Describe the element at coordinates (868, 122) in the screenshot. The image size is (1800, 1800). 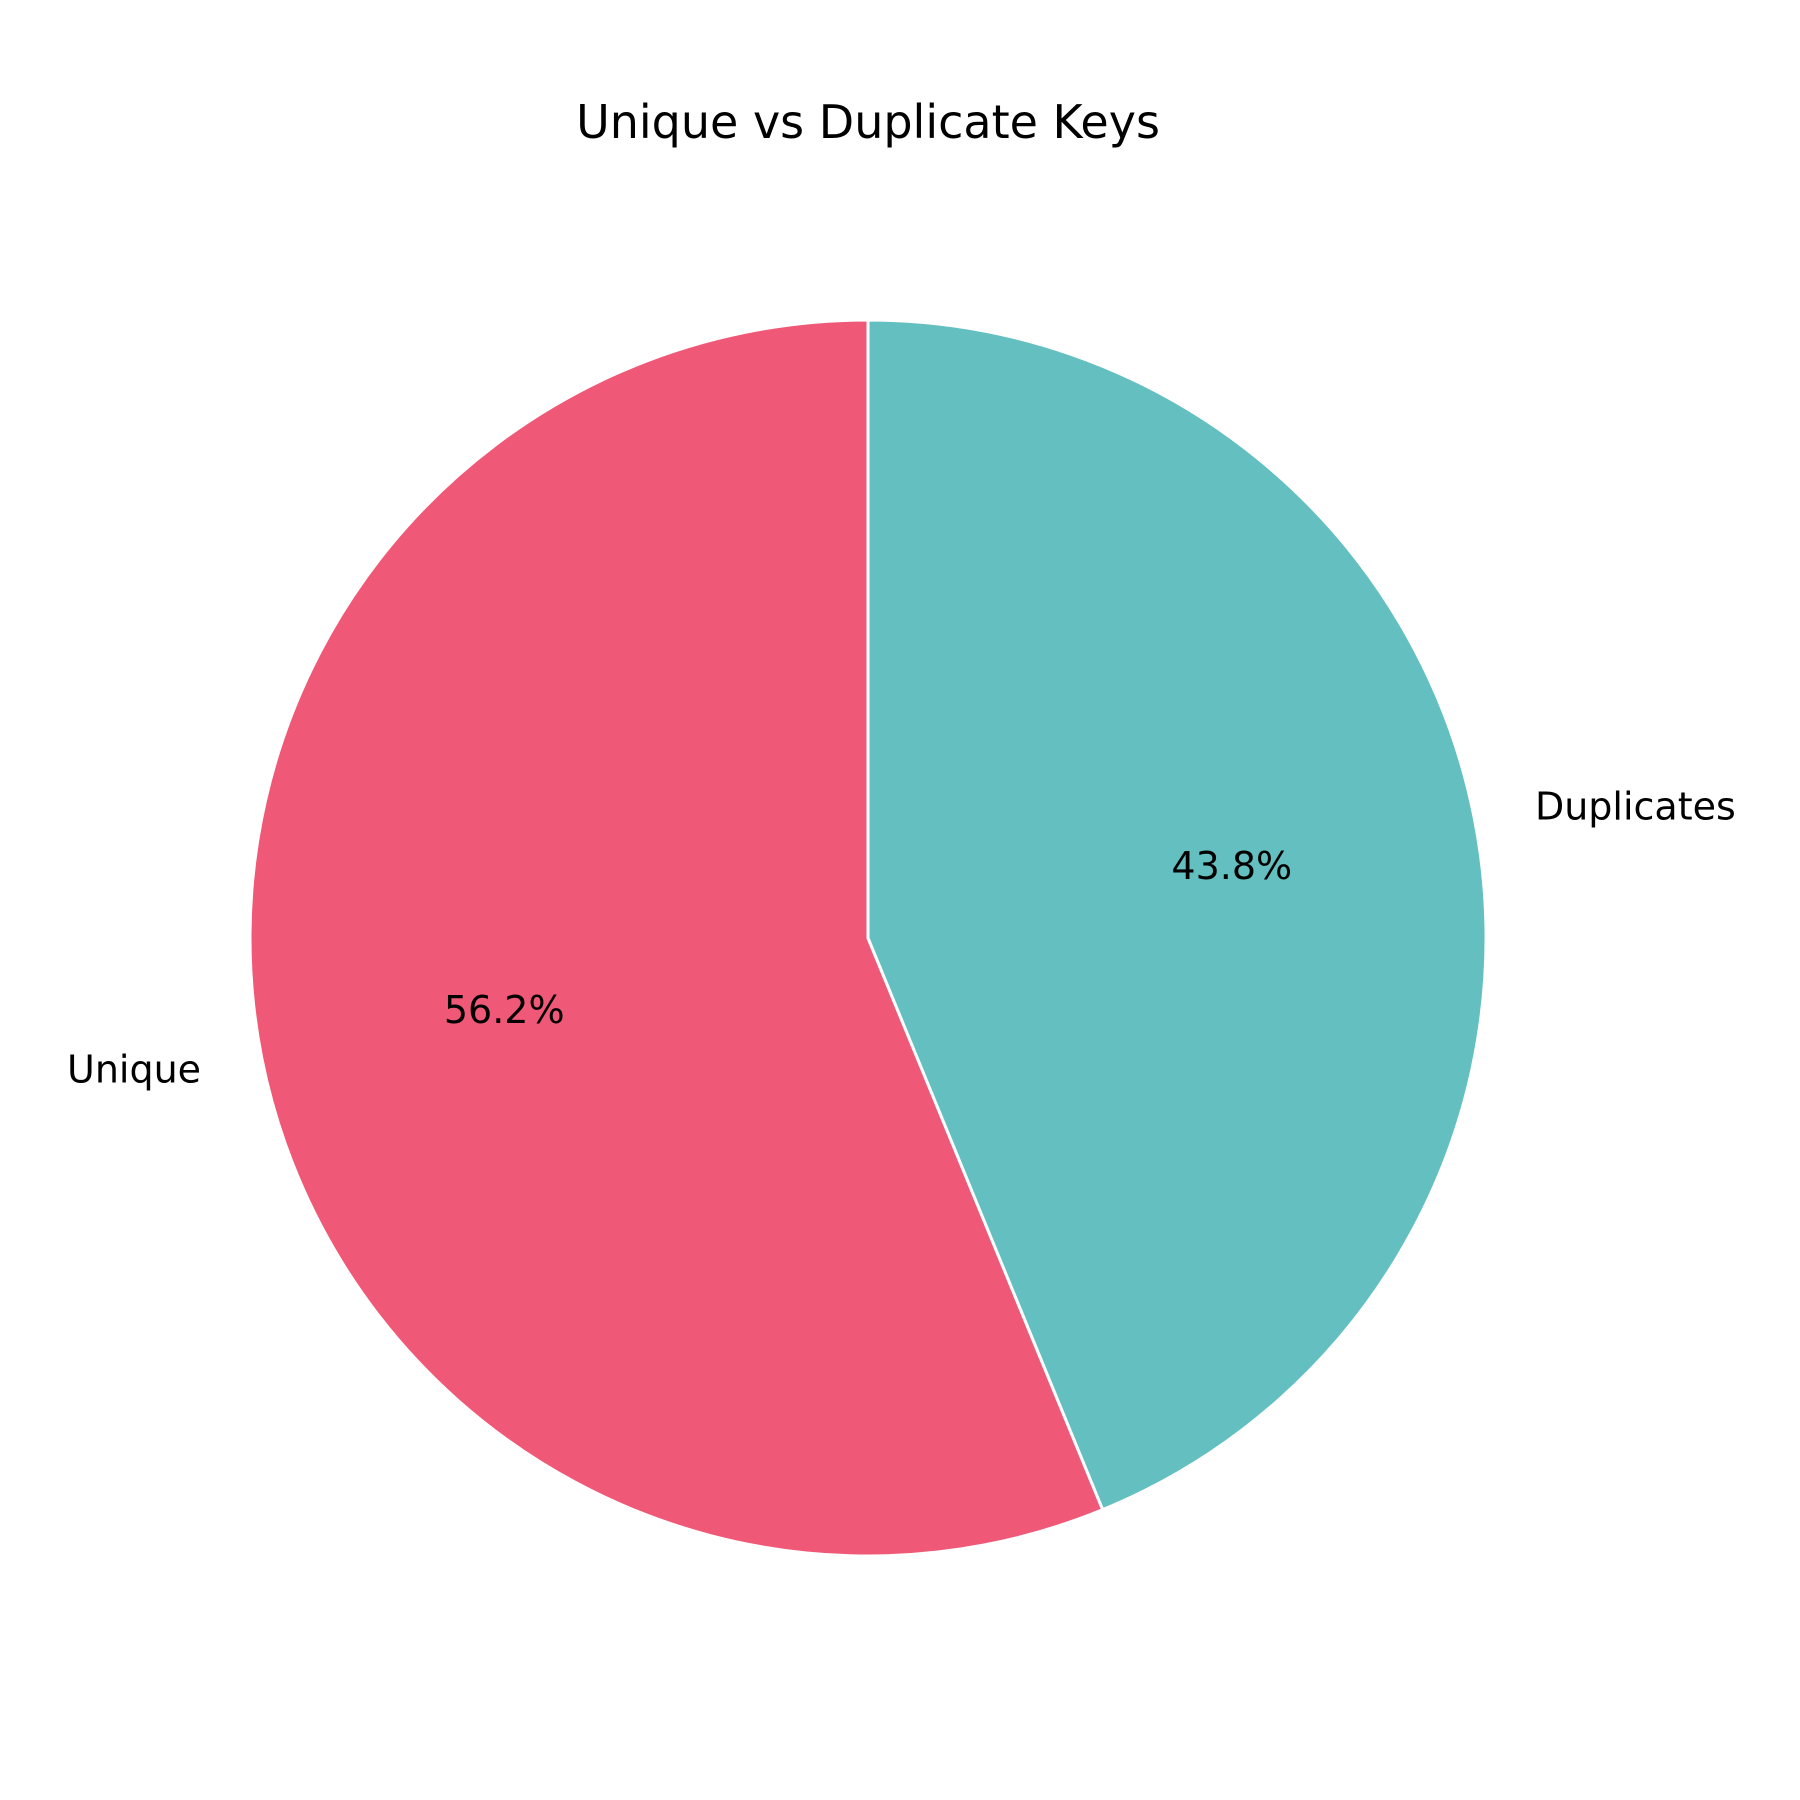
I see `chart-title: Unique vs Duplicate Keys` at that location.